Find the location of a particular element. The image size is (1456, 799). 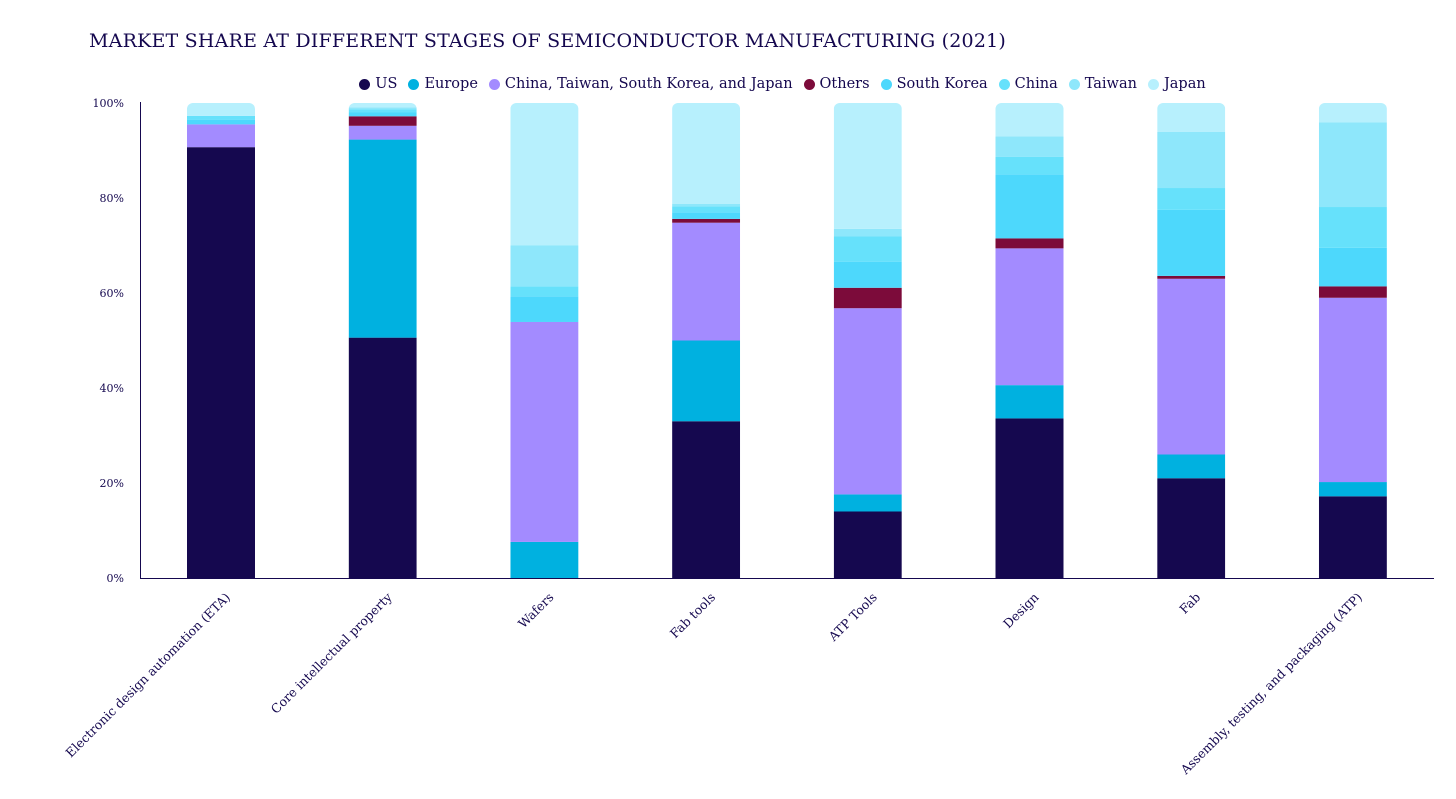

legend-item-china: China is located at coordinates (1028, 84).